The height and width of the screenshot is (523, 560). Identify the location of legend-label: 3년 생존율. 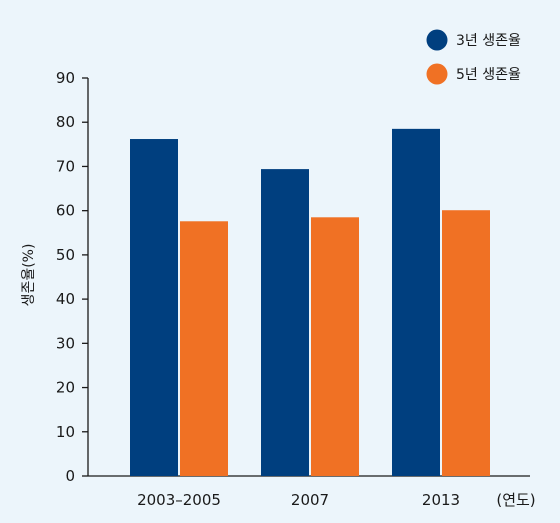
(488, 41).